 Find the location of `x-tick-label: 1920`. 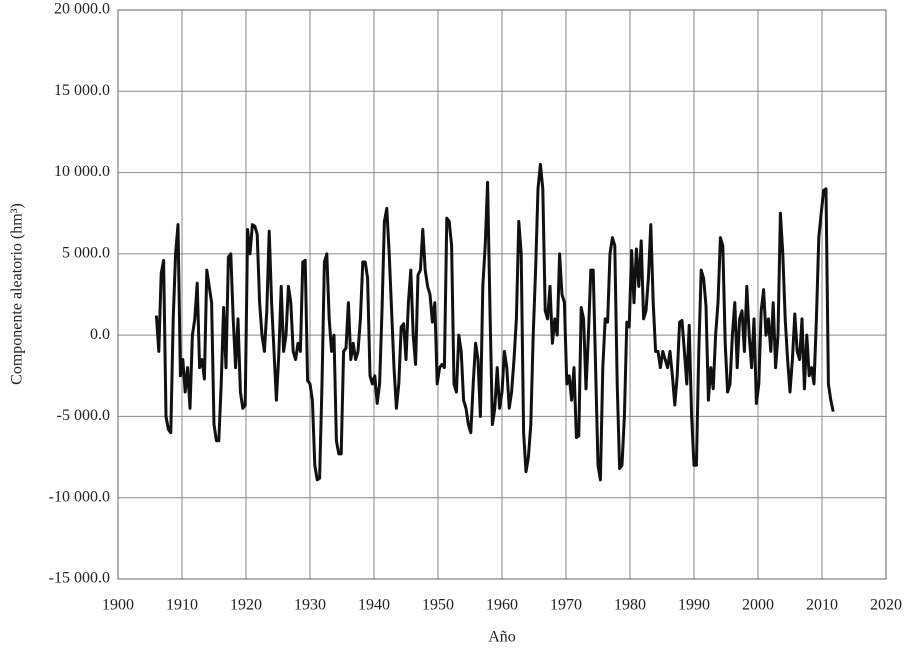

x-tick-label: 1920 is located at coordinates (246, 605).